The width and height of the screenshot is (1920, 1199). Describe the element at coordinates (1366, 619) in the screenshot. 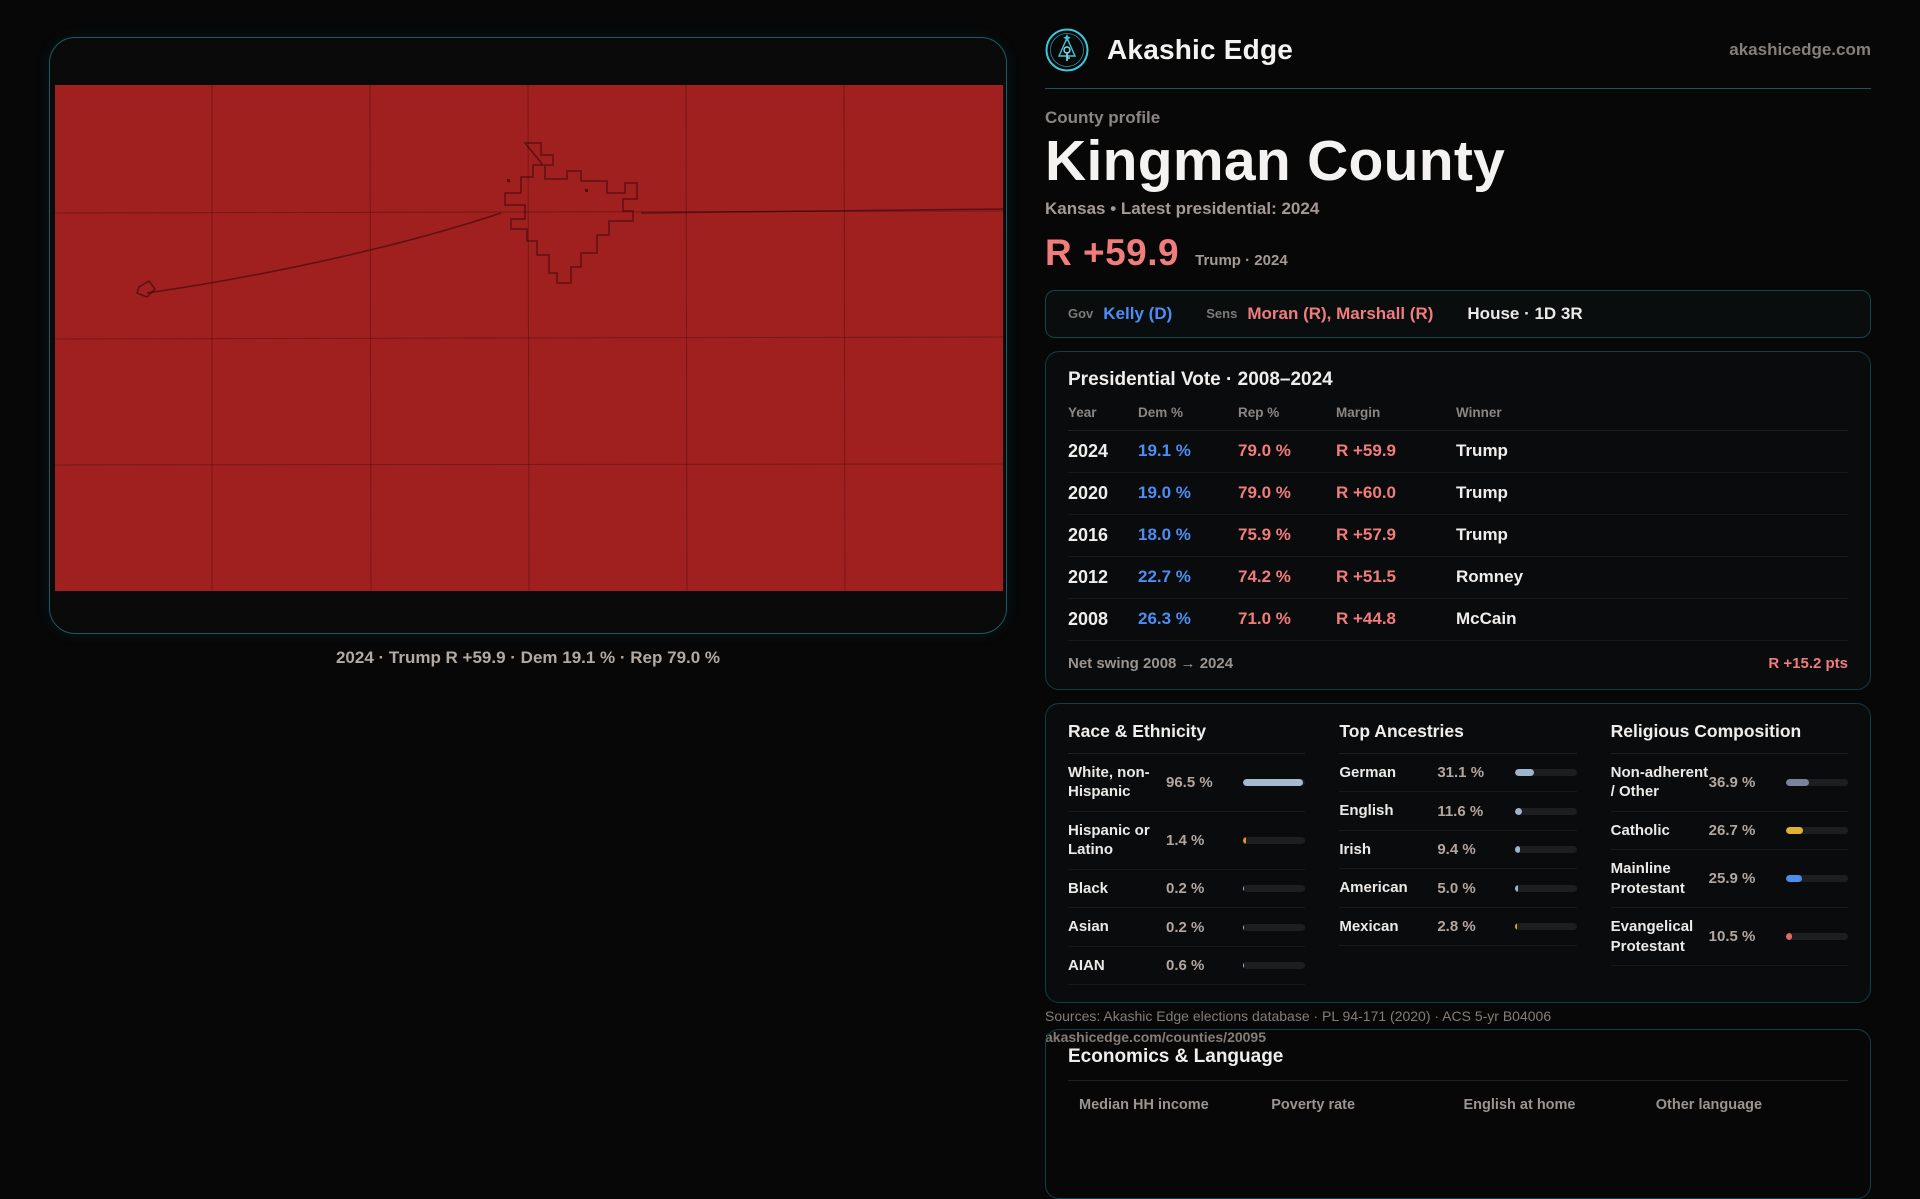

I see `margin-cell: R +44.8` at that location.